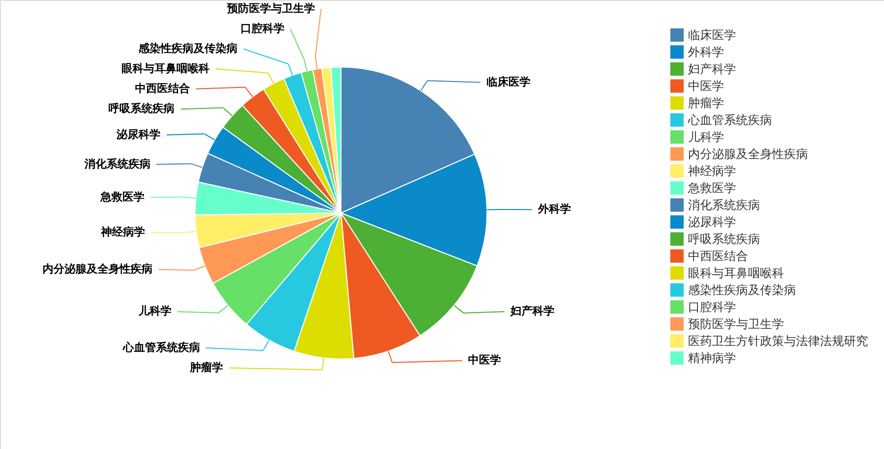 The height and width of the screenshot is (449, 884). I want to click on legend-label: 神经病学, so click(712, 171).